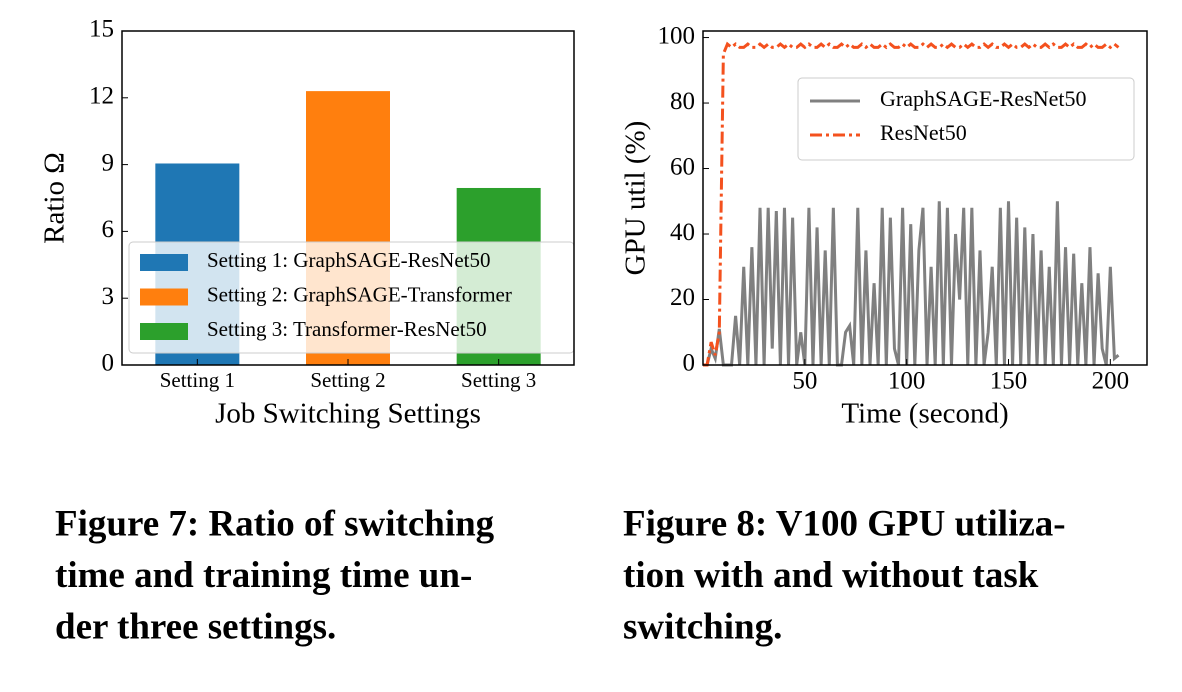 The height and width of the screenshot is (692, 1182). What do you see at coordinates (498, 380) in the screenshot?
I see `x-tick-label: Setting 3` at bounding box center [498, 380].